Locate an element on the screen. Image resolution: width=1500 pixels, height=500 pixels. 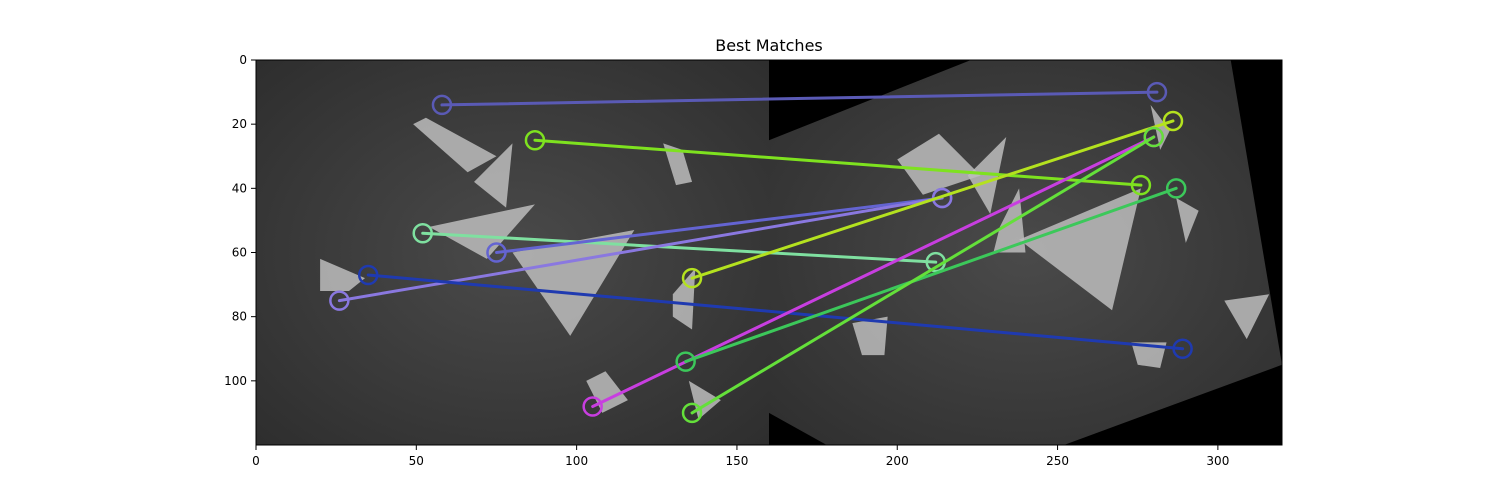
x-tick-label: 0 is located at coordinates (256, 461).